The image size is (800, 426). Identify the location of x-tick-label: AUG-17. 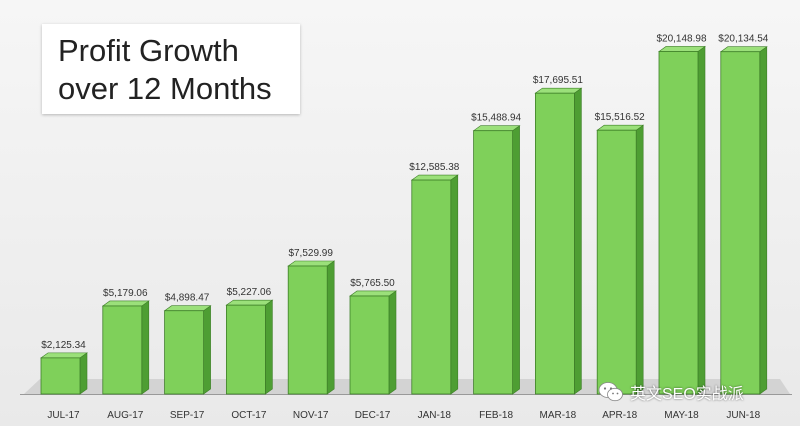
(125, 415).